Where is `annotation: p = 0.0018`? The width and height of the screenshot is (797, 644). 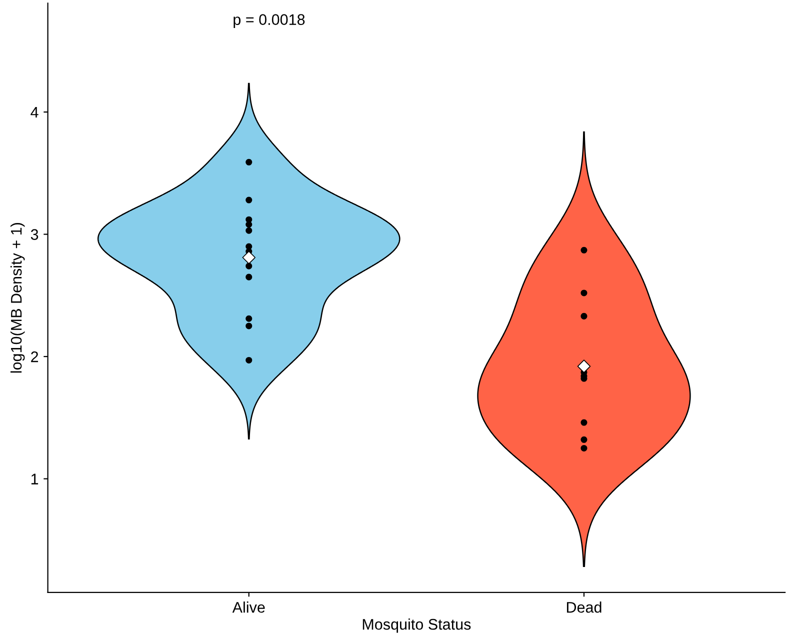 annotation: p = 0.0018 is located at coordinates (269, 21).